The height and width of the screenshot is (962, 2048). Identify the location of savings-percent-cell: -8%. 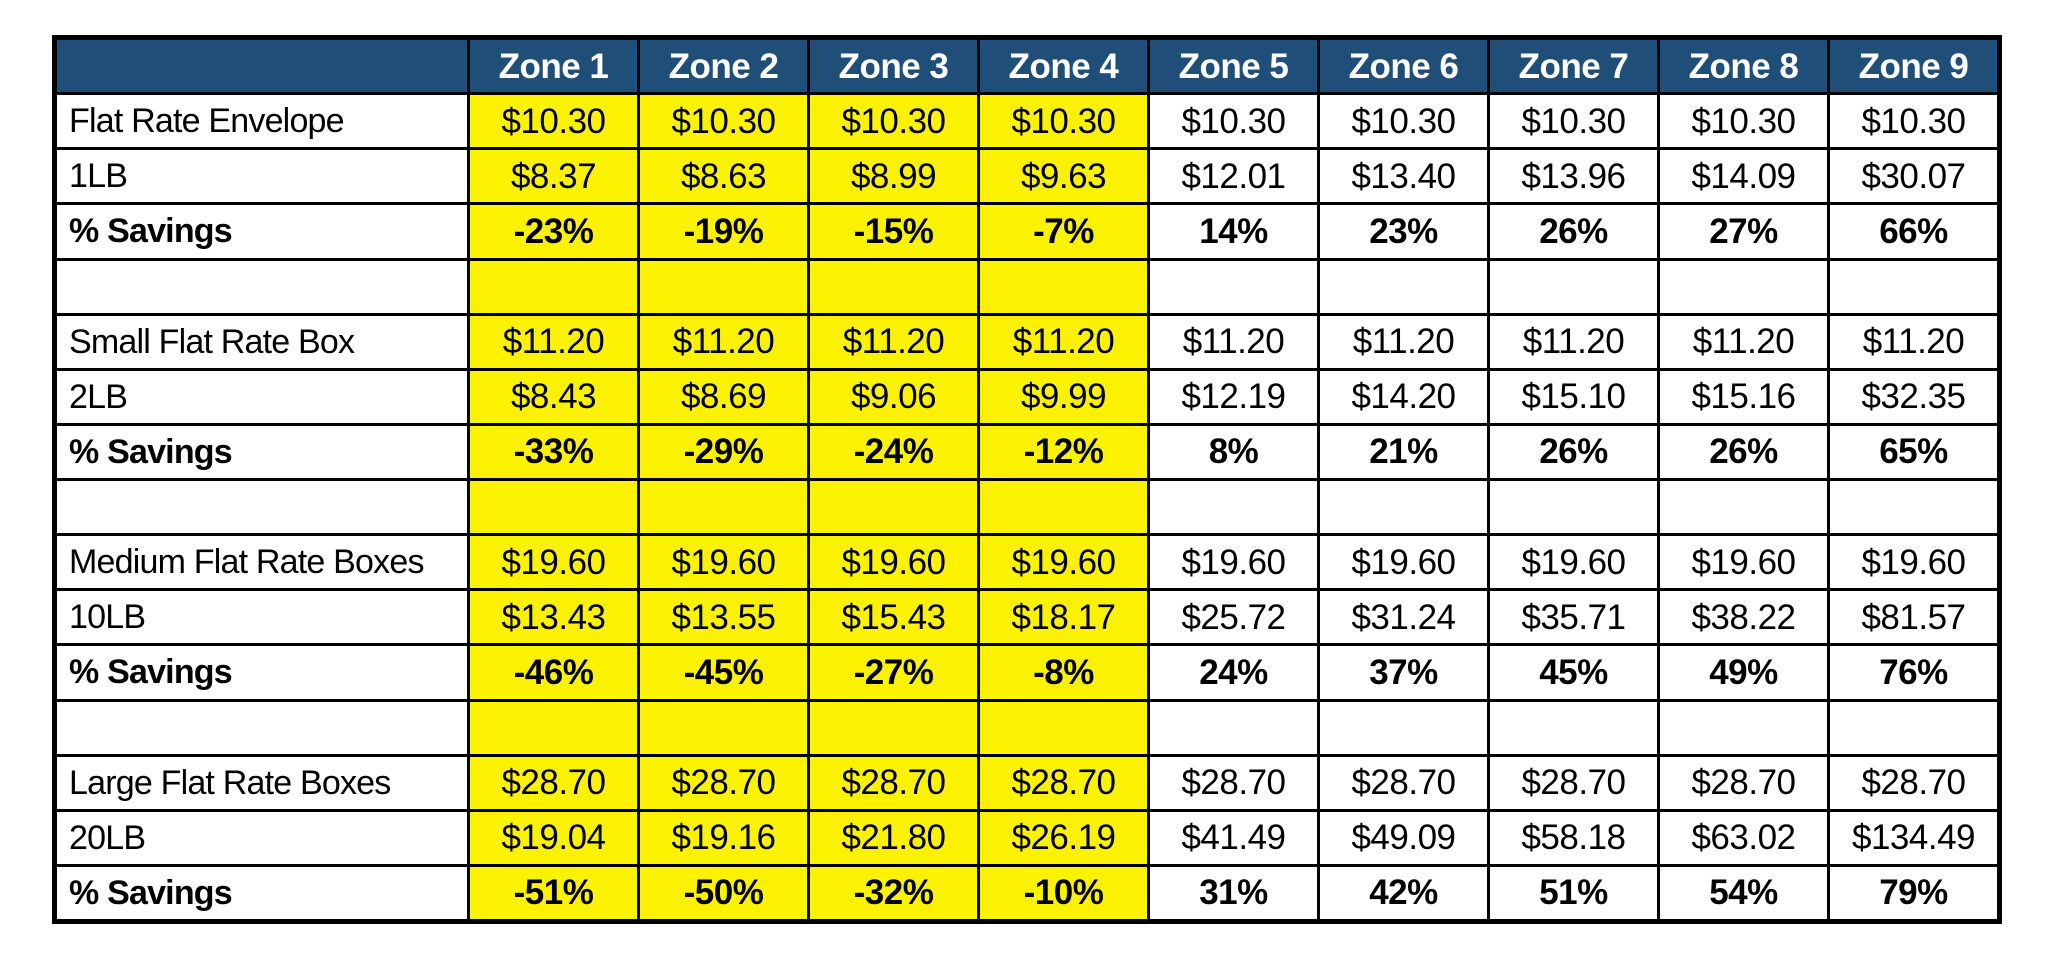
(1063, 672).